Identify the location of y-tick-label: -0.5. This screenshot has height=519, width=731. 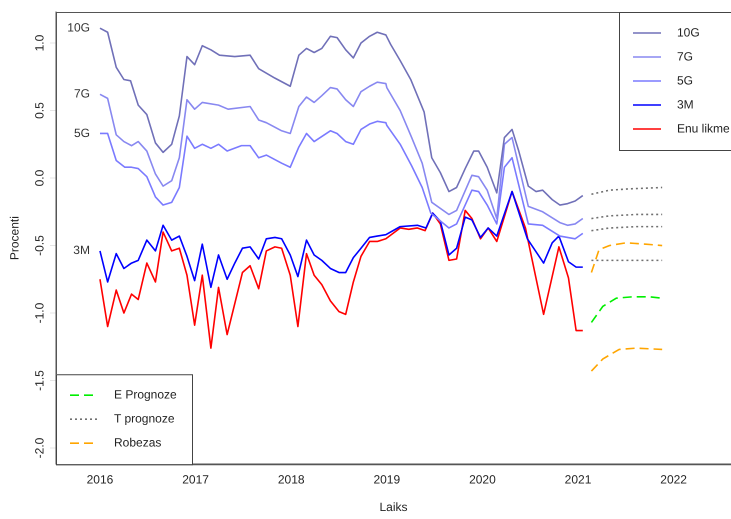
(39, 245).